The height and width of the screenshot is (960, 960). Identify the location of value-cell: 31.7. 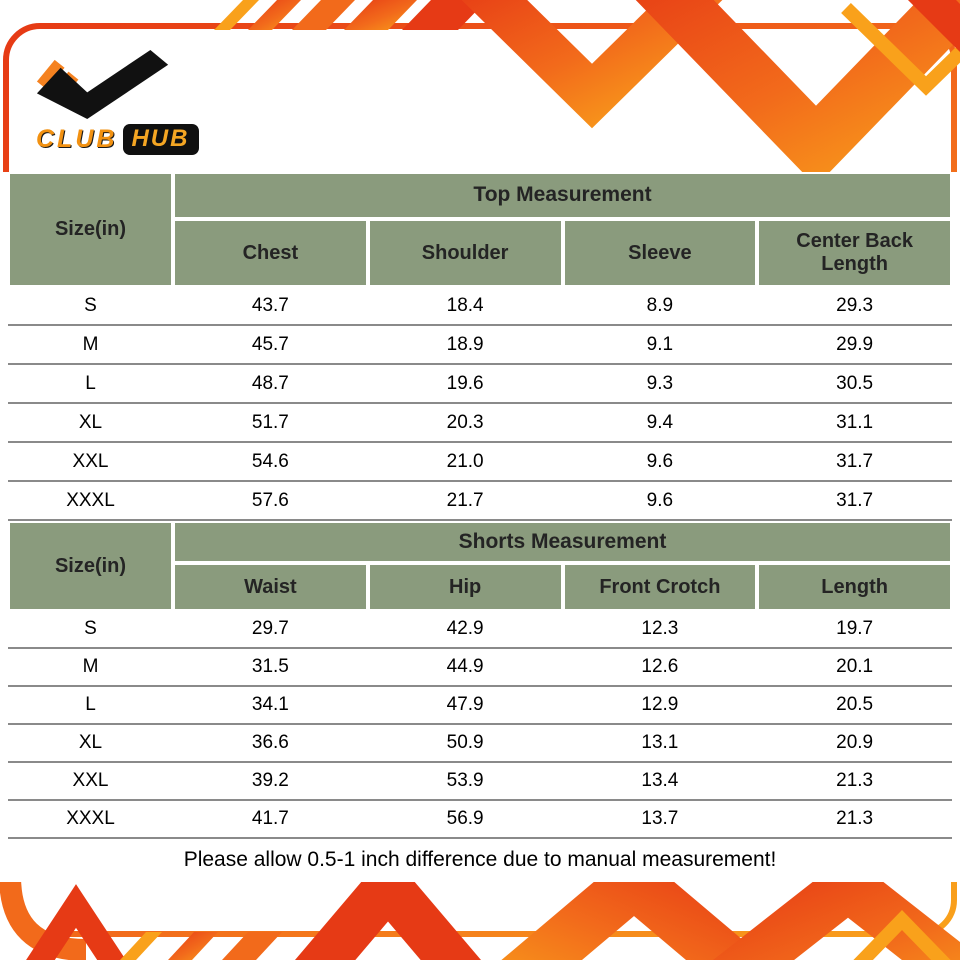
(855, 500).